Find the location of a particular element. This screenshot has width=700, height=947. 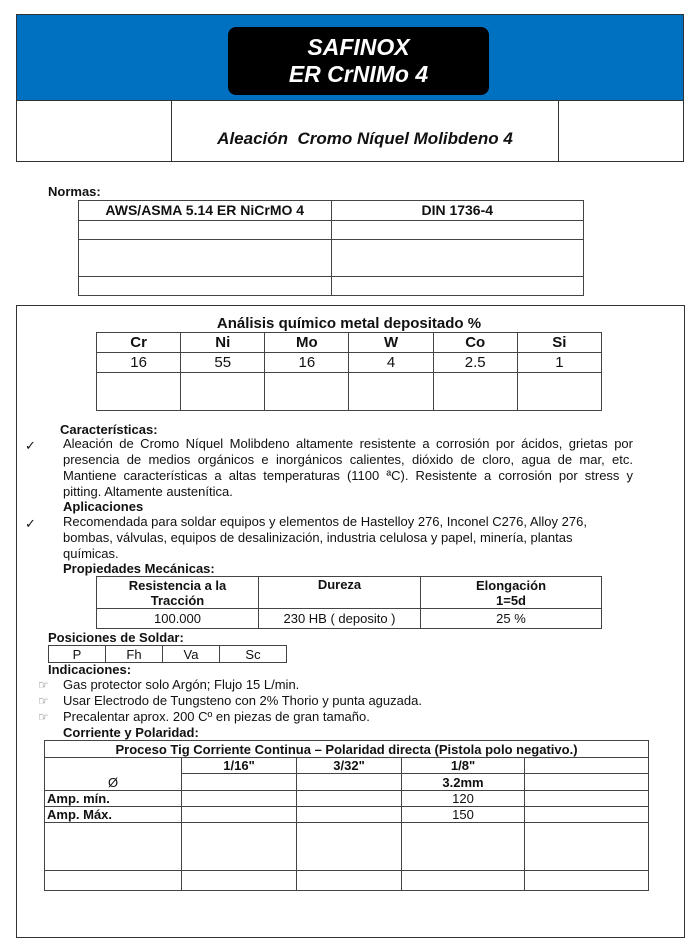

normas-label: Normas: is located at coordinates (74, 191).